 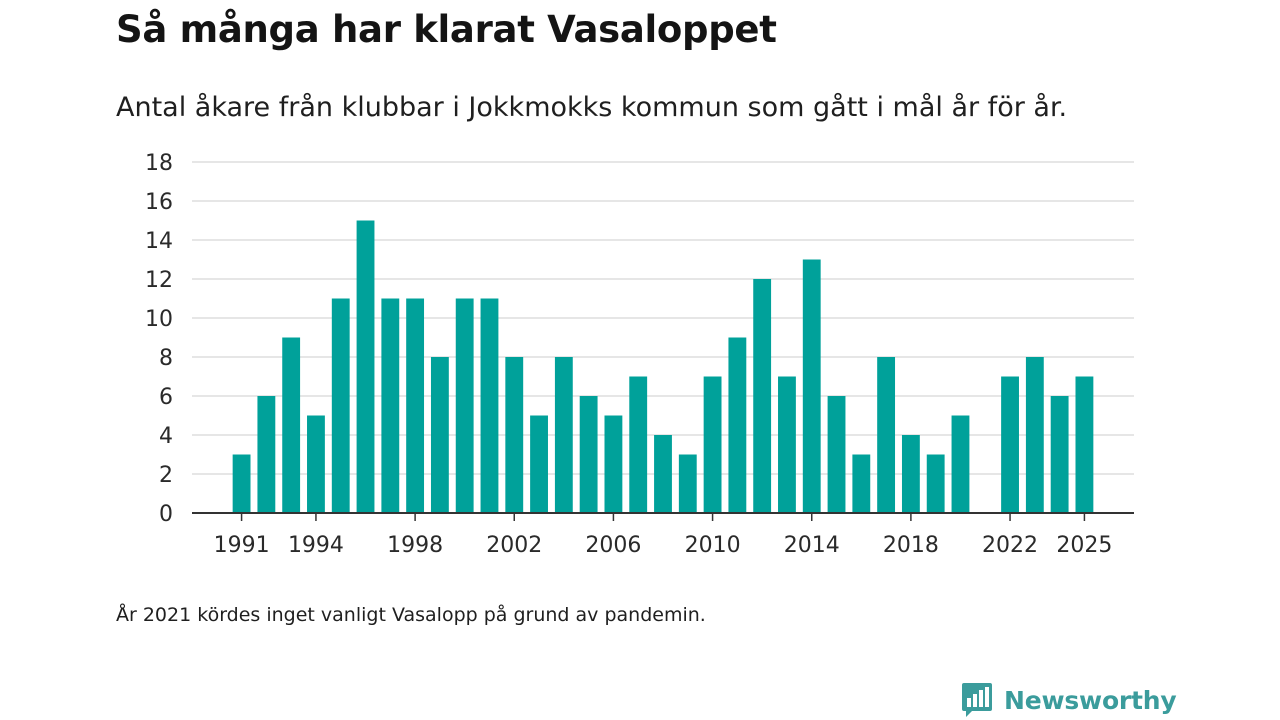 I want to click on newsworthy-chart-icon, so click(x=977, y=700).